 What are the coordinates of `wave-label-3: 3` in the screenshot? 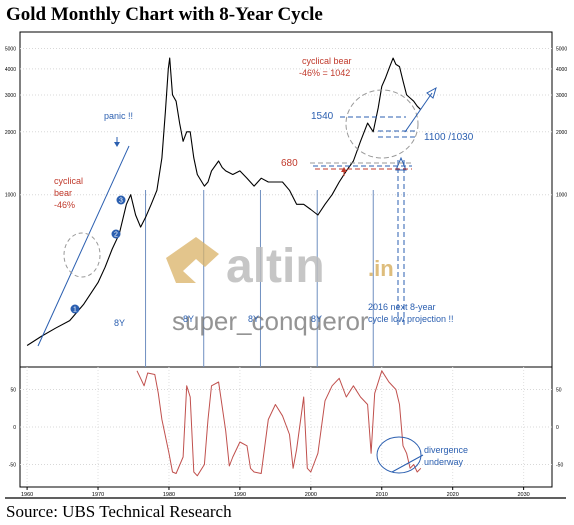 It's located at (121, 201).